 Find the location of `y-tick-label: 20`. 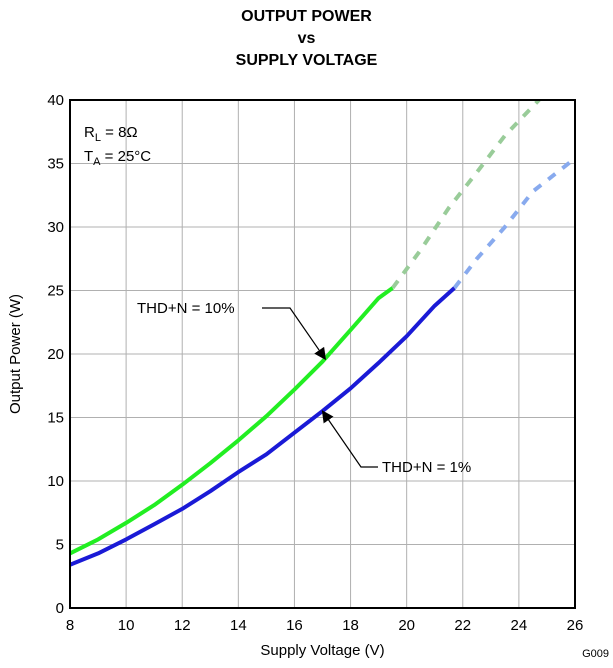

y-tick-label: 20 is located at coordinates (55, 354).